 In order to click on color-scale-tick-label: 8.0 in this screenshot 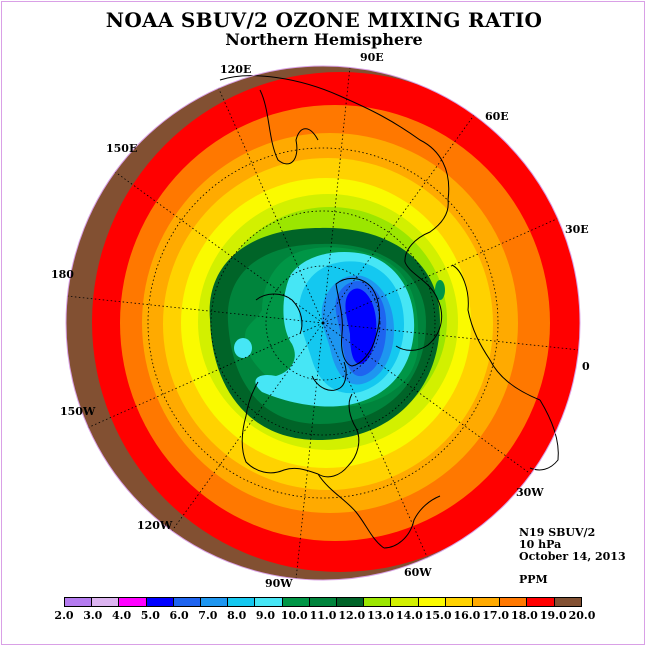, I will do `click(237, 615)`.